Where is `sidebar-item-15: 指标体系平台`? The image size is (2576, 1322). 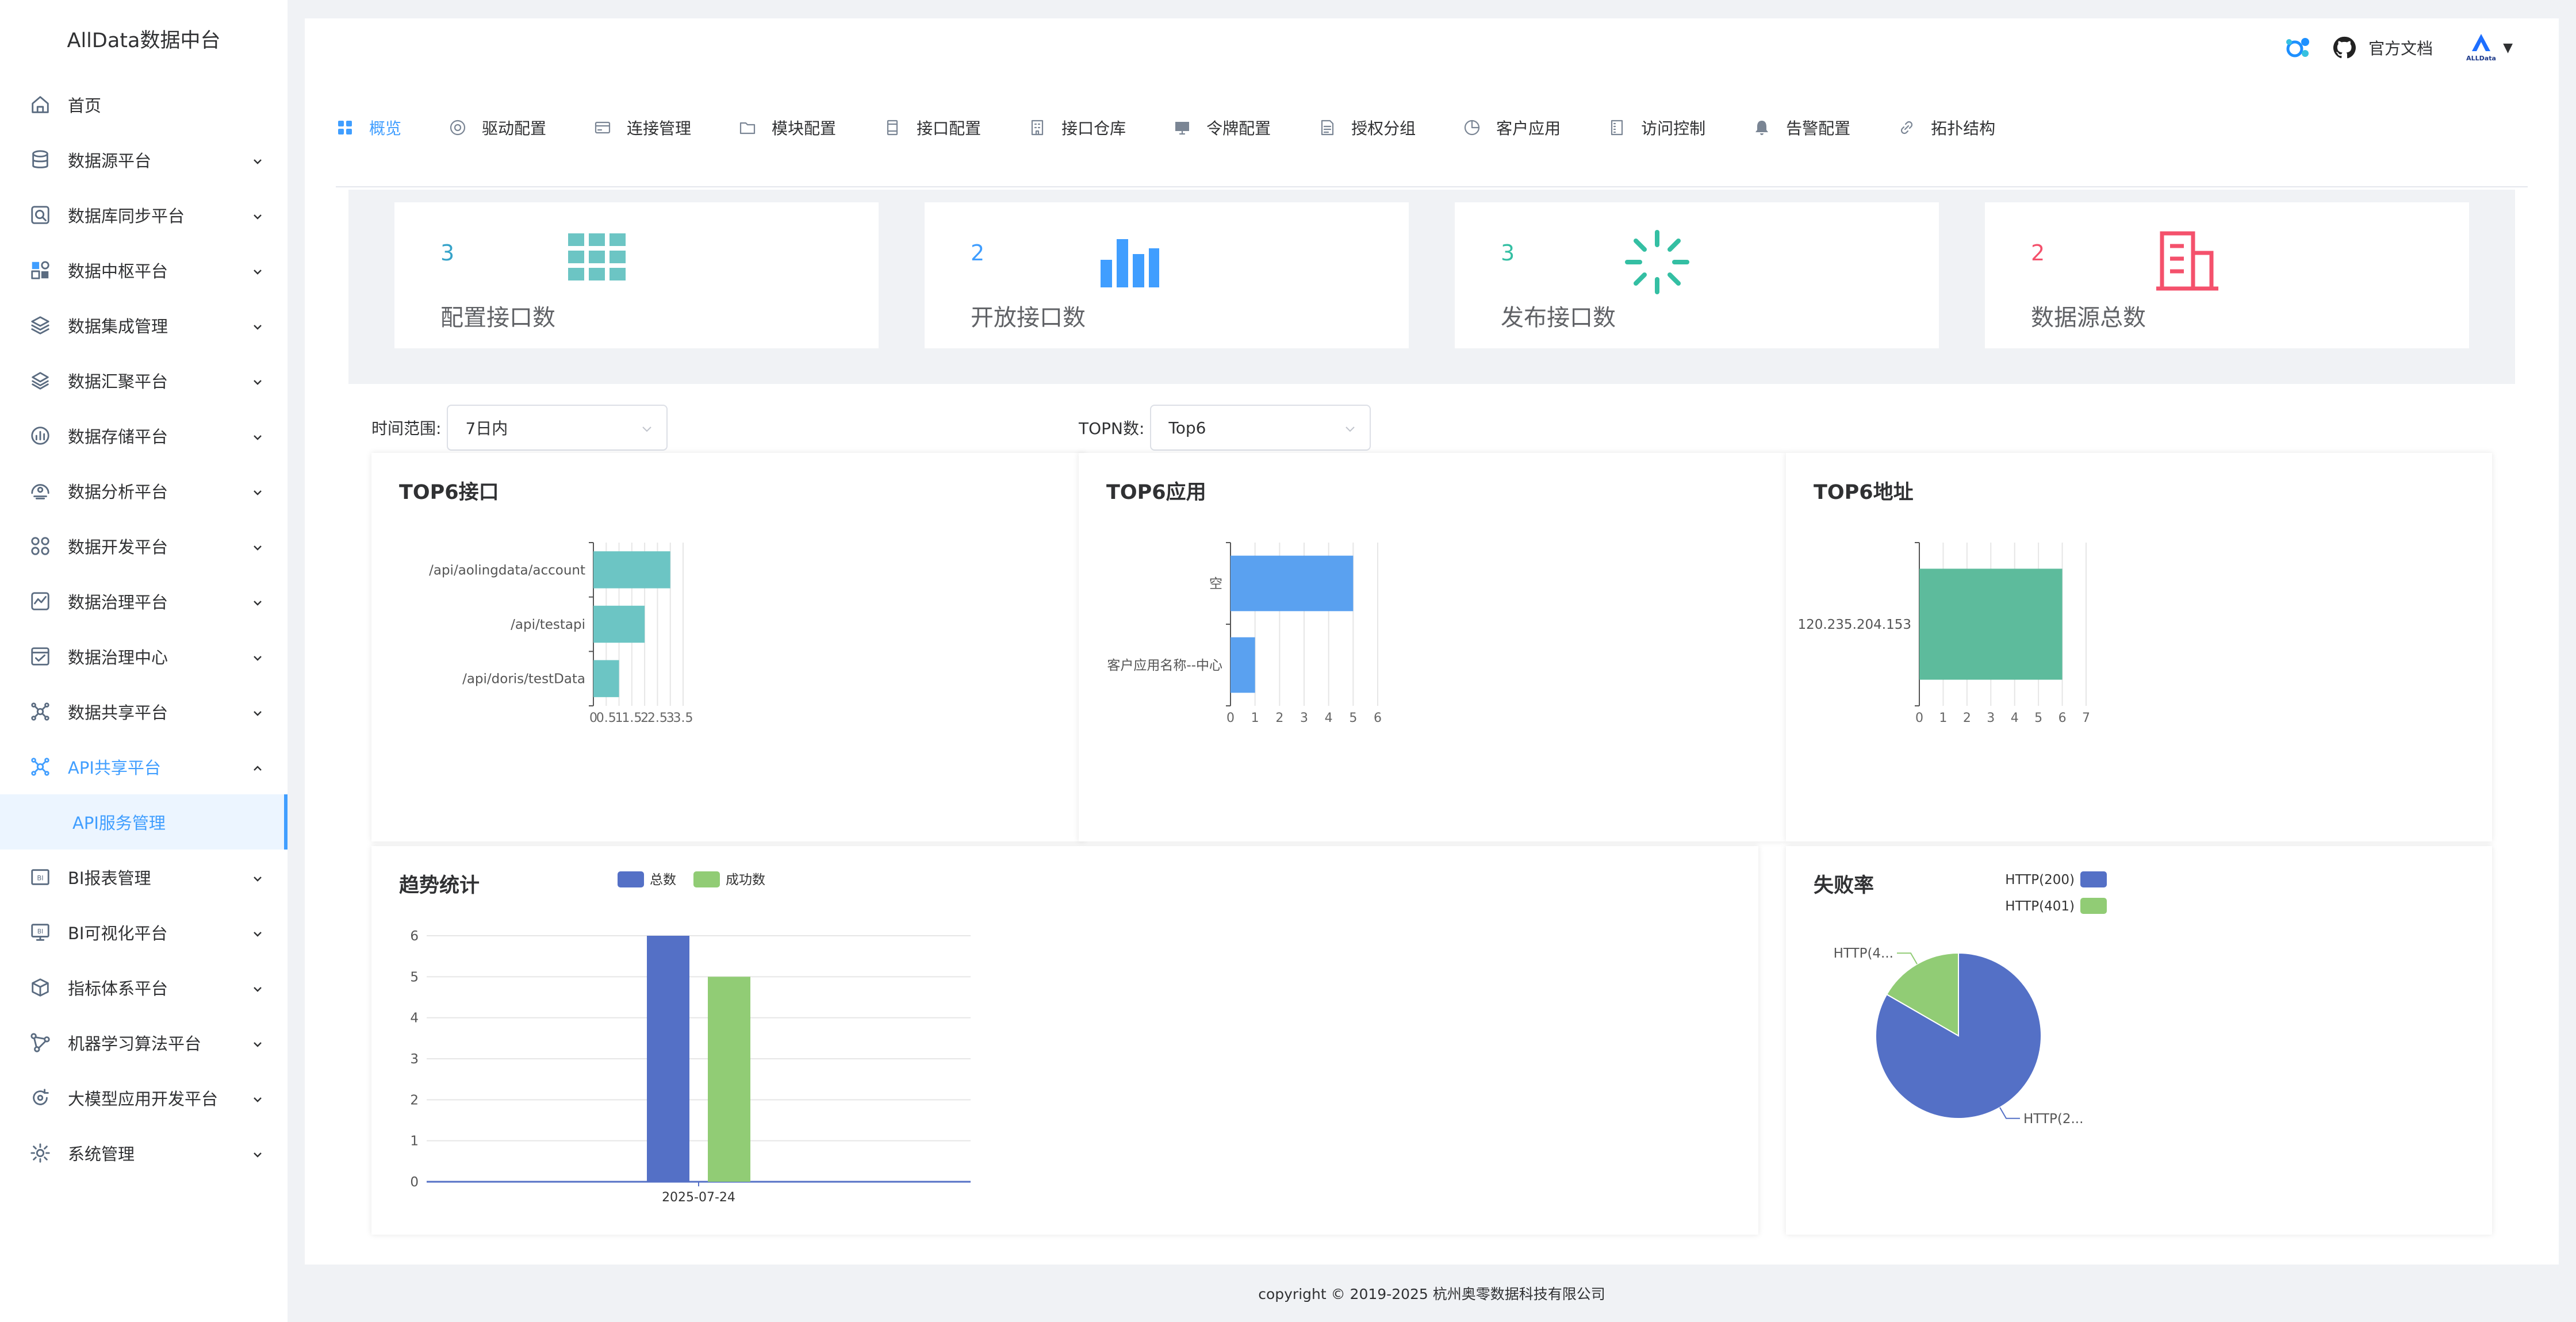 sidebar-item-15: 指标体系平台 is located at coordinates (144, 987).